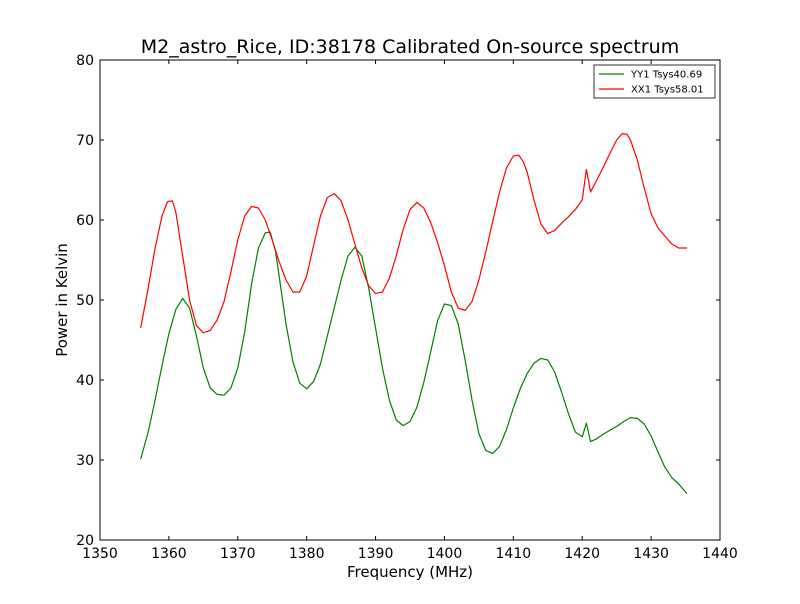  Describe the element at coordinates (667, 90) in the screenshot. I see `legend-label-xx1: XX1 Tsys58.01` at that location.